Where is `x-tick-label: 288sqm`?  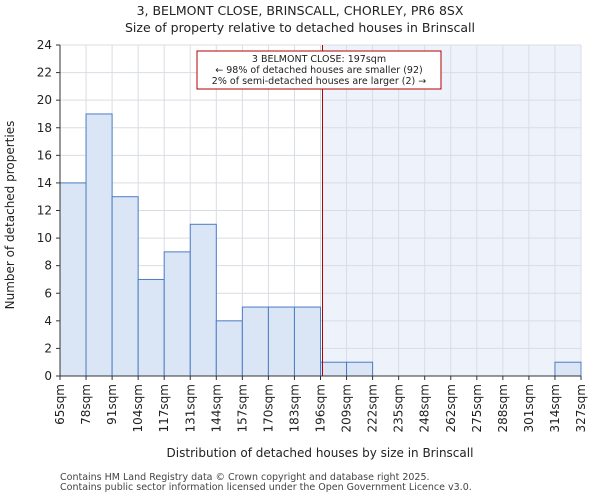
x-tick-label: 288sqm is located at coordinates (503, 408).